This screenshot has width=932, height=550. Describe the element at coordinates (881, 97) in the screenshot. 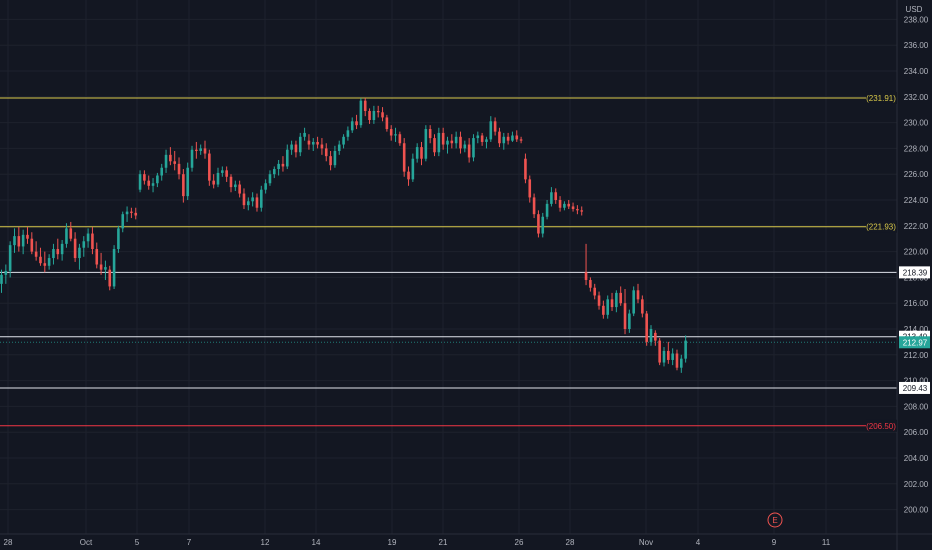

I see `level-label-bg` at that location.